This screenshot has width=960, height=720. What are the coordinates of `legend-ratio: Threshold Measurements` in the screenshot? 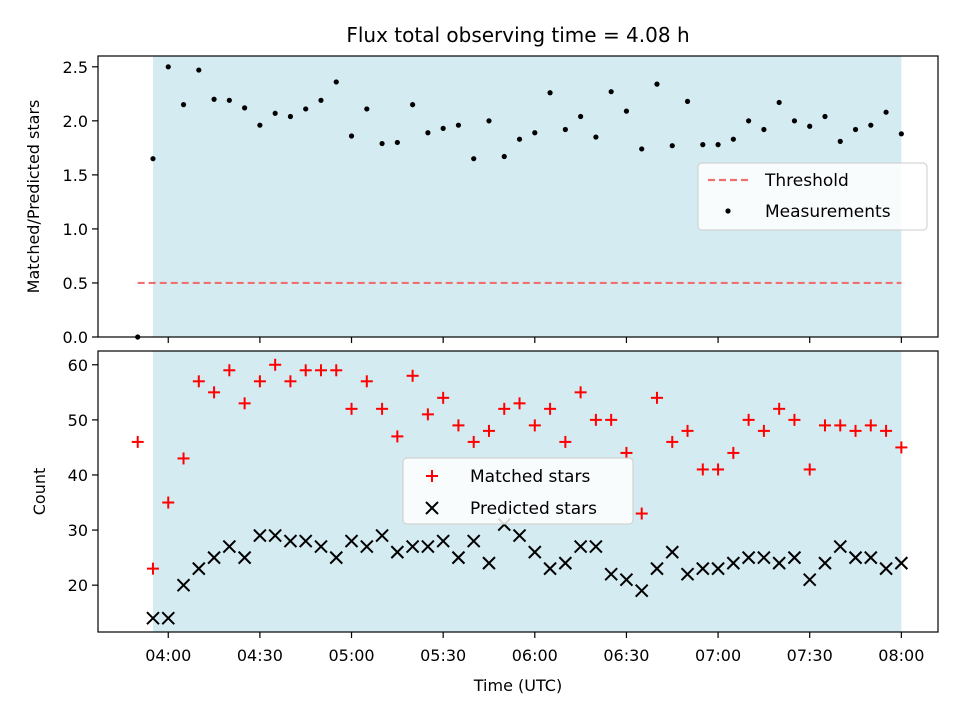 It's located at (812, 196).